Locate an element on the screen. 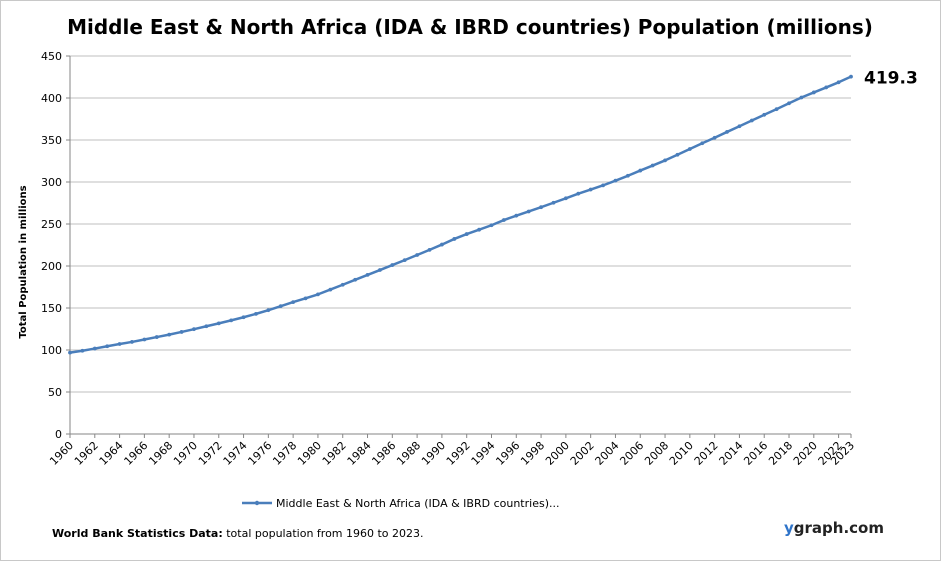 This screenshot has width=941, height=561. x-tick-label: 1968 is located at coordinates (160, 453).